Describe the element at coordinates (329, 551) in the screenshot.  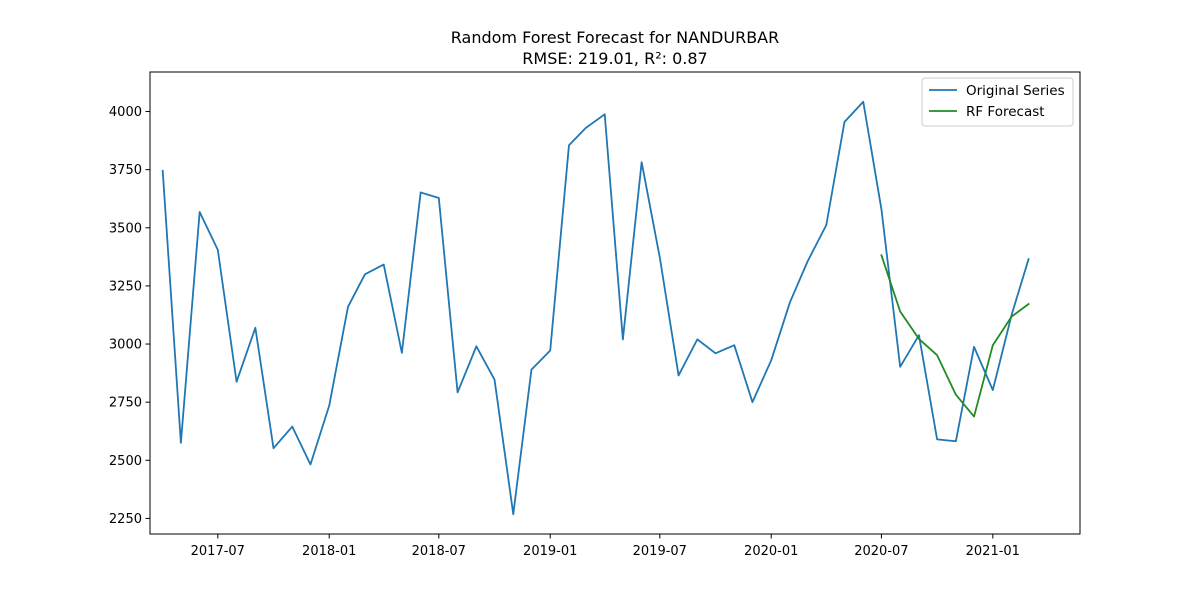
I see `x-tick-label: 2018-01` at that location.